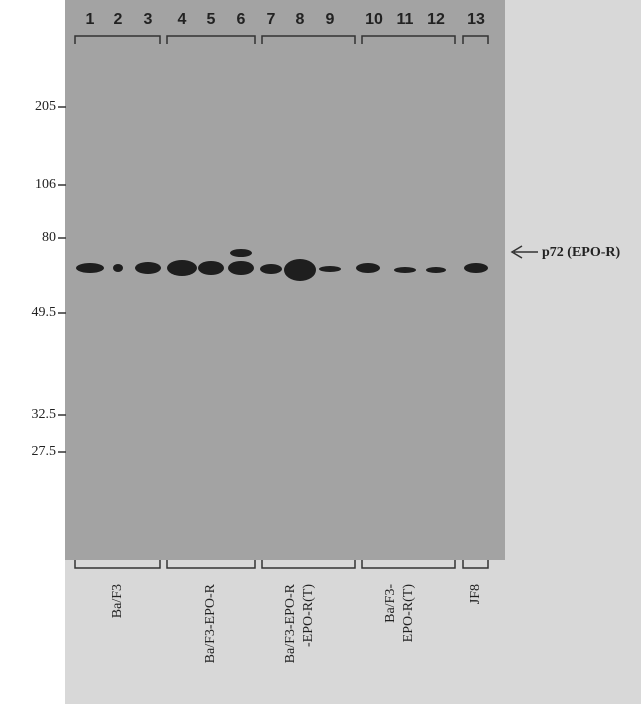  What do you see at coordinates (281, 564) in the screenshot?
I see `bottom-brackets` at bounding box center [281, 564].